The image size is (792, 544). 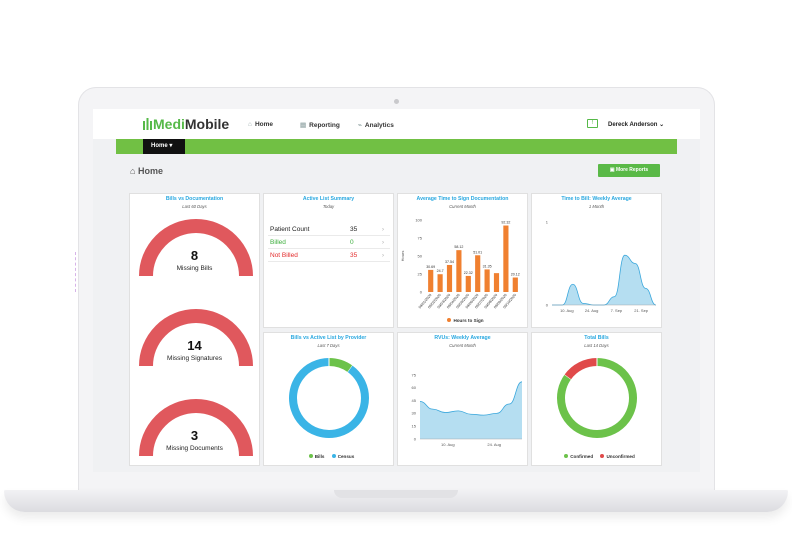 What do you see at coordinates (396, 146) in the screenshot?
I see `subnav-bar: Home ▾` at bounding box center [396, 146].